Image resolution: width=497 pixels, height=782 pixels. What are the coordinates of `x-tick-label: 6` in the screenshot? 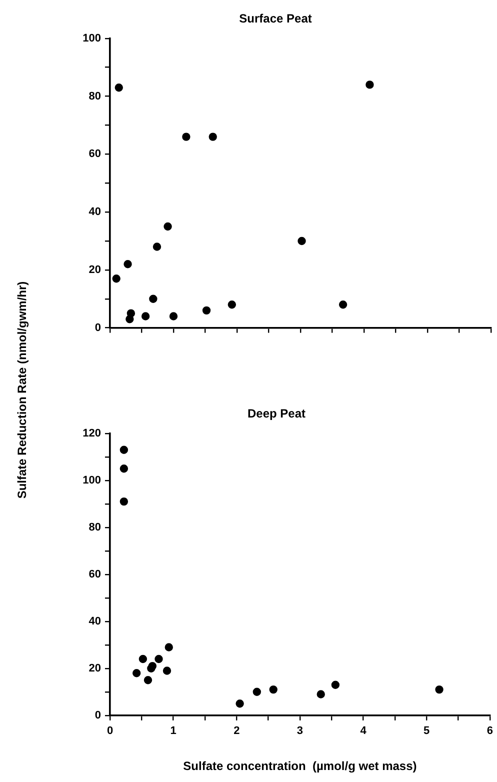 It's located at (490, 731).